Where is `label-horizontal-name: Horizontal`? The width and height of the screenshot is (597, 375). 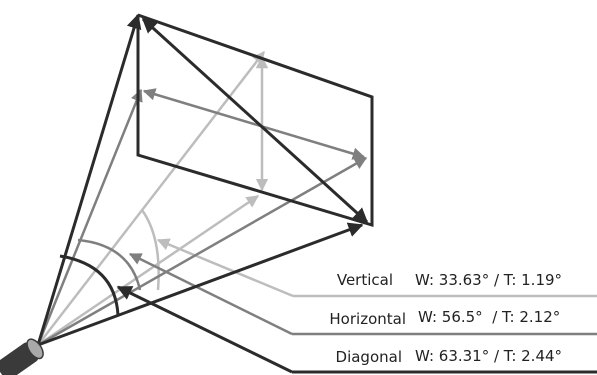 label-horizontal-name: Horizontal is located at coordinates (367, 319).